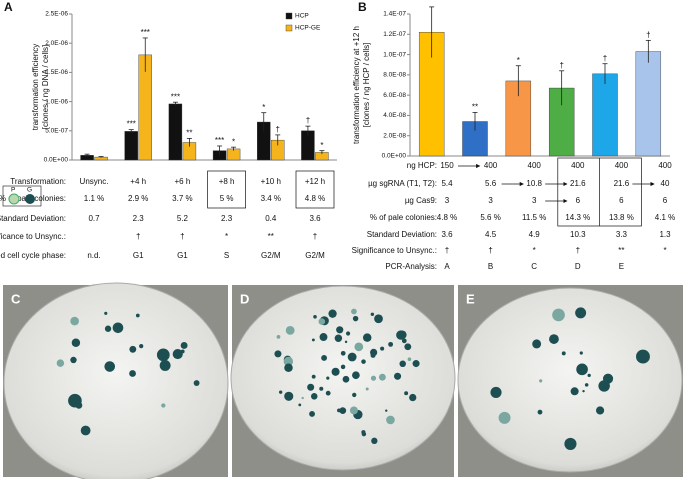  I want to click on panel-label: B, so click(362, 7).